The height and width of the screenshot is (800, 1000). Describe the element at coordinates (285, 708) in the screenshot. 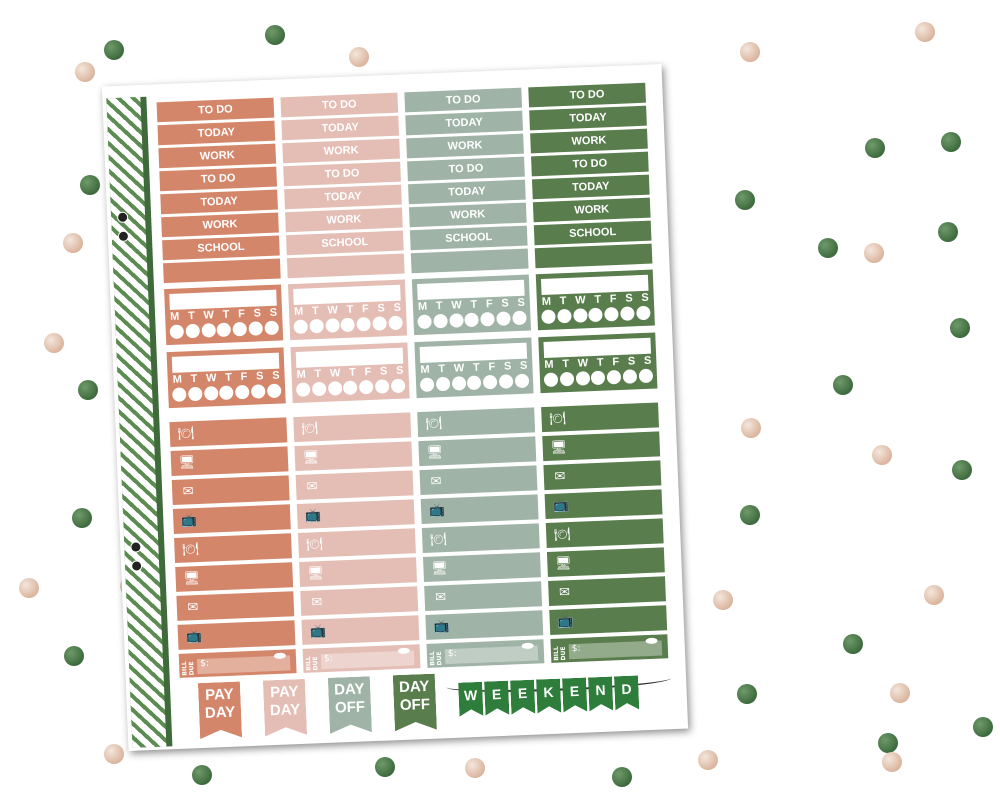

I see `pay-day-flag-blush: PAY DAY` at that location.